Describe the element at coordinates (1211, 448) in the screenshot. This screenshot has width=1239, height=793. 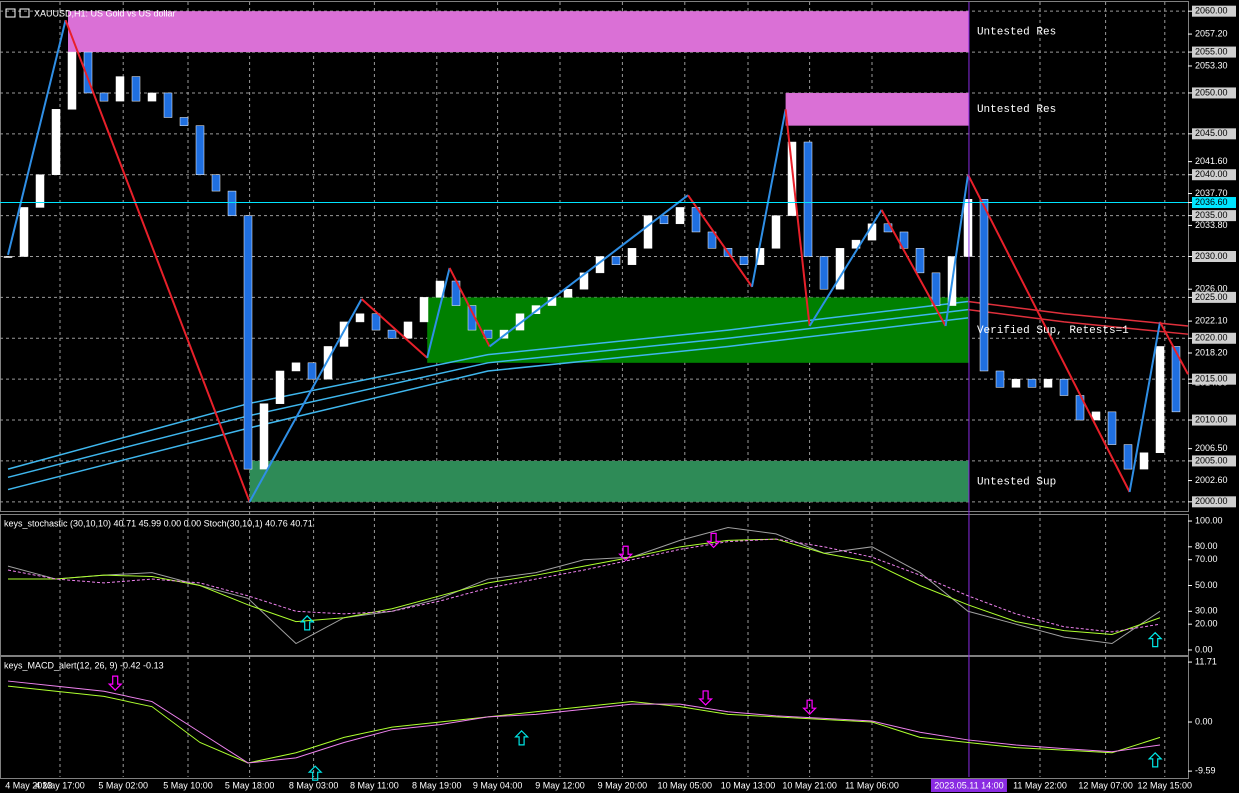
I see `y-tick-label: 2006.50` at that location.